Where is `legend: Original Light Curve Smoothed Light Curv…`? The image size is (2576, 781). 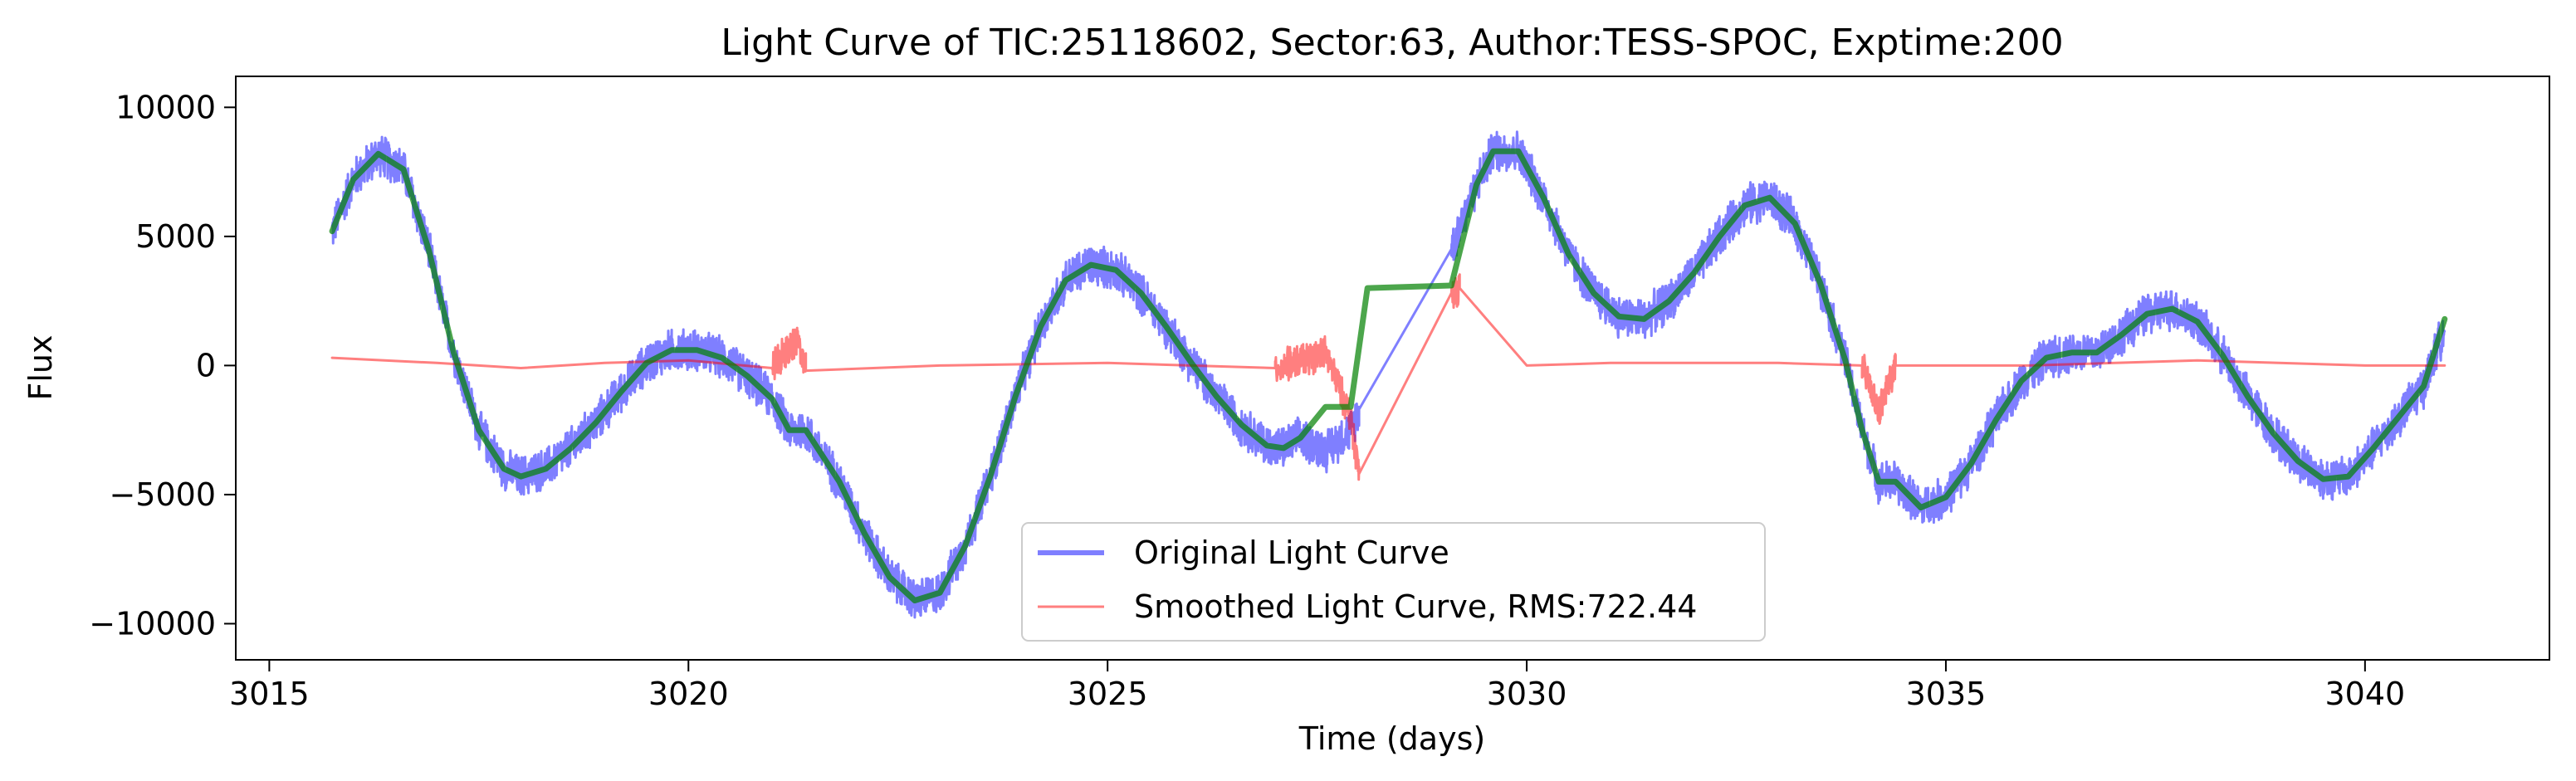 legend: Original Light Curve Smoothed Light Curv… is located at coordinates (1393, 582).